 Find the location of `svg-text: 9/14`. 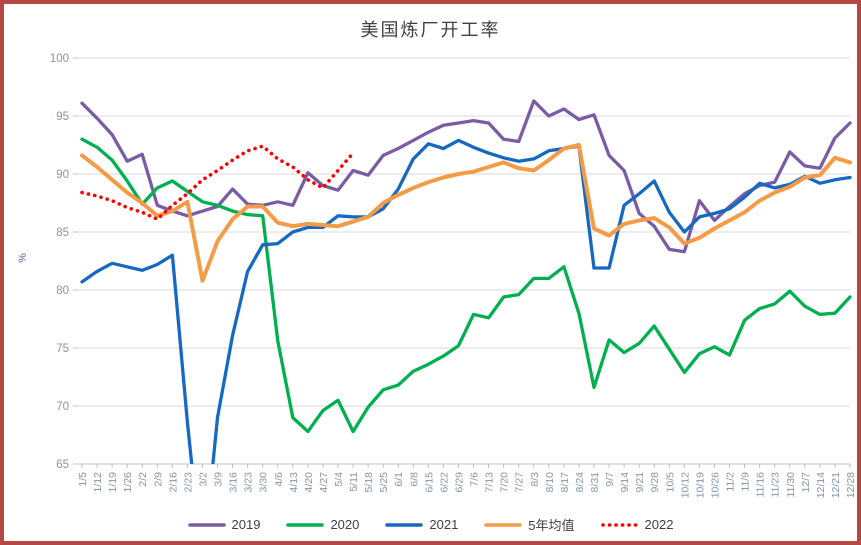

svg-text: 9/14 is located at coordinates (625, 482).